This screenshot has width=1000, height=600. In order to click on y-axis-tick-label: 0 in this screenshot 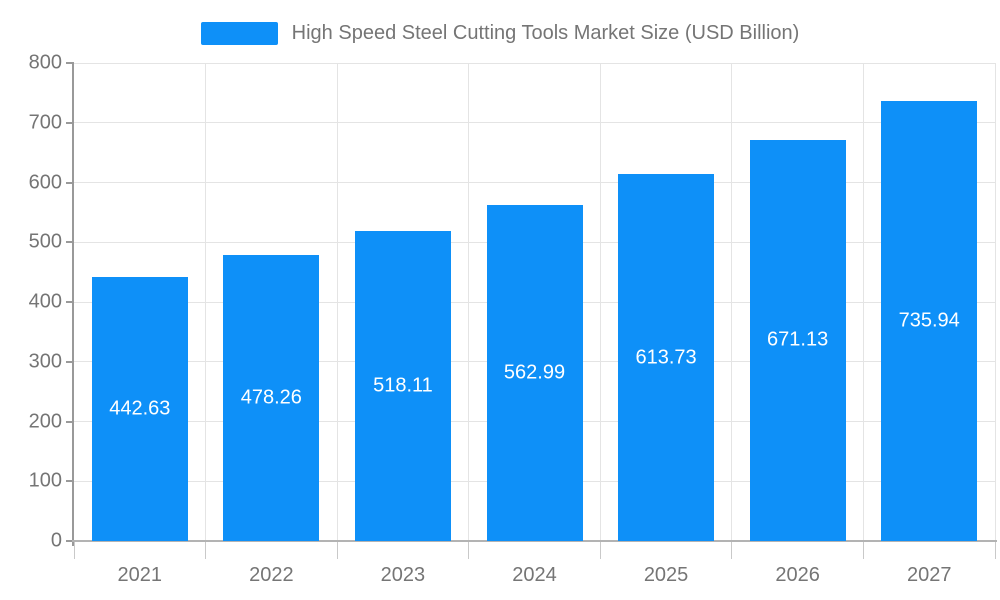, I will do `click(56, 540)`.